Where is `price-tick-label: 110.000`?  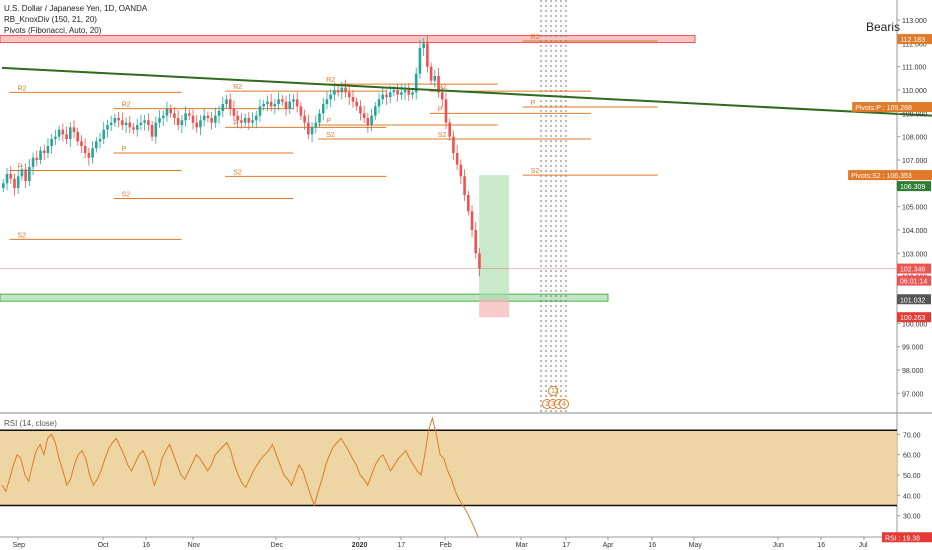 price-tick-label: 110.000 is located at coordinates (914, 91).